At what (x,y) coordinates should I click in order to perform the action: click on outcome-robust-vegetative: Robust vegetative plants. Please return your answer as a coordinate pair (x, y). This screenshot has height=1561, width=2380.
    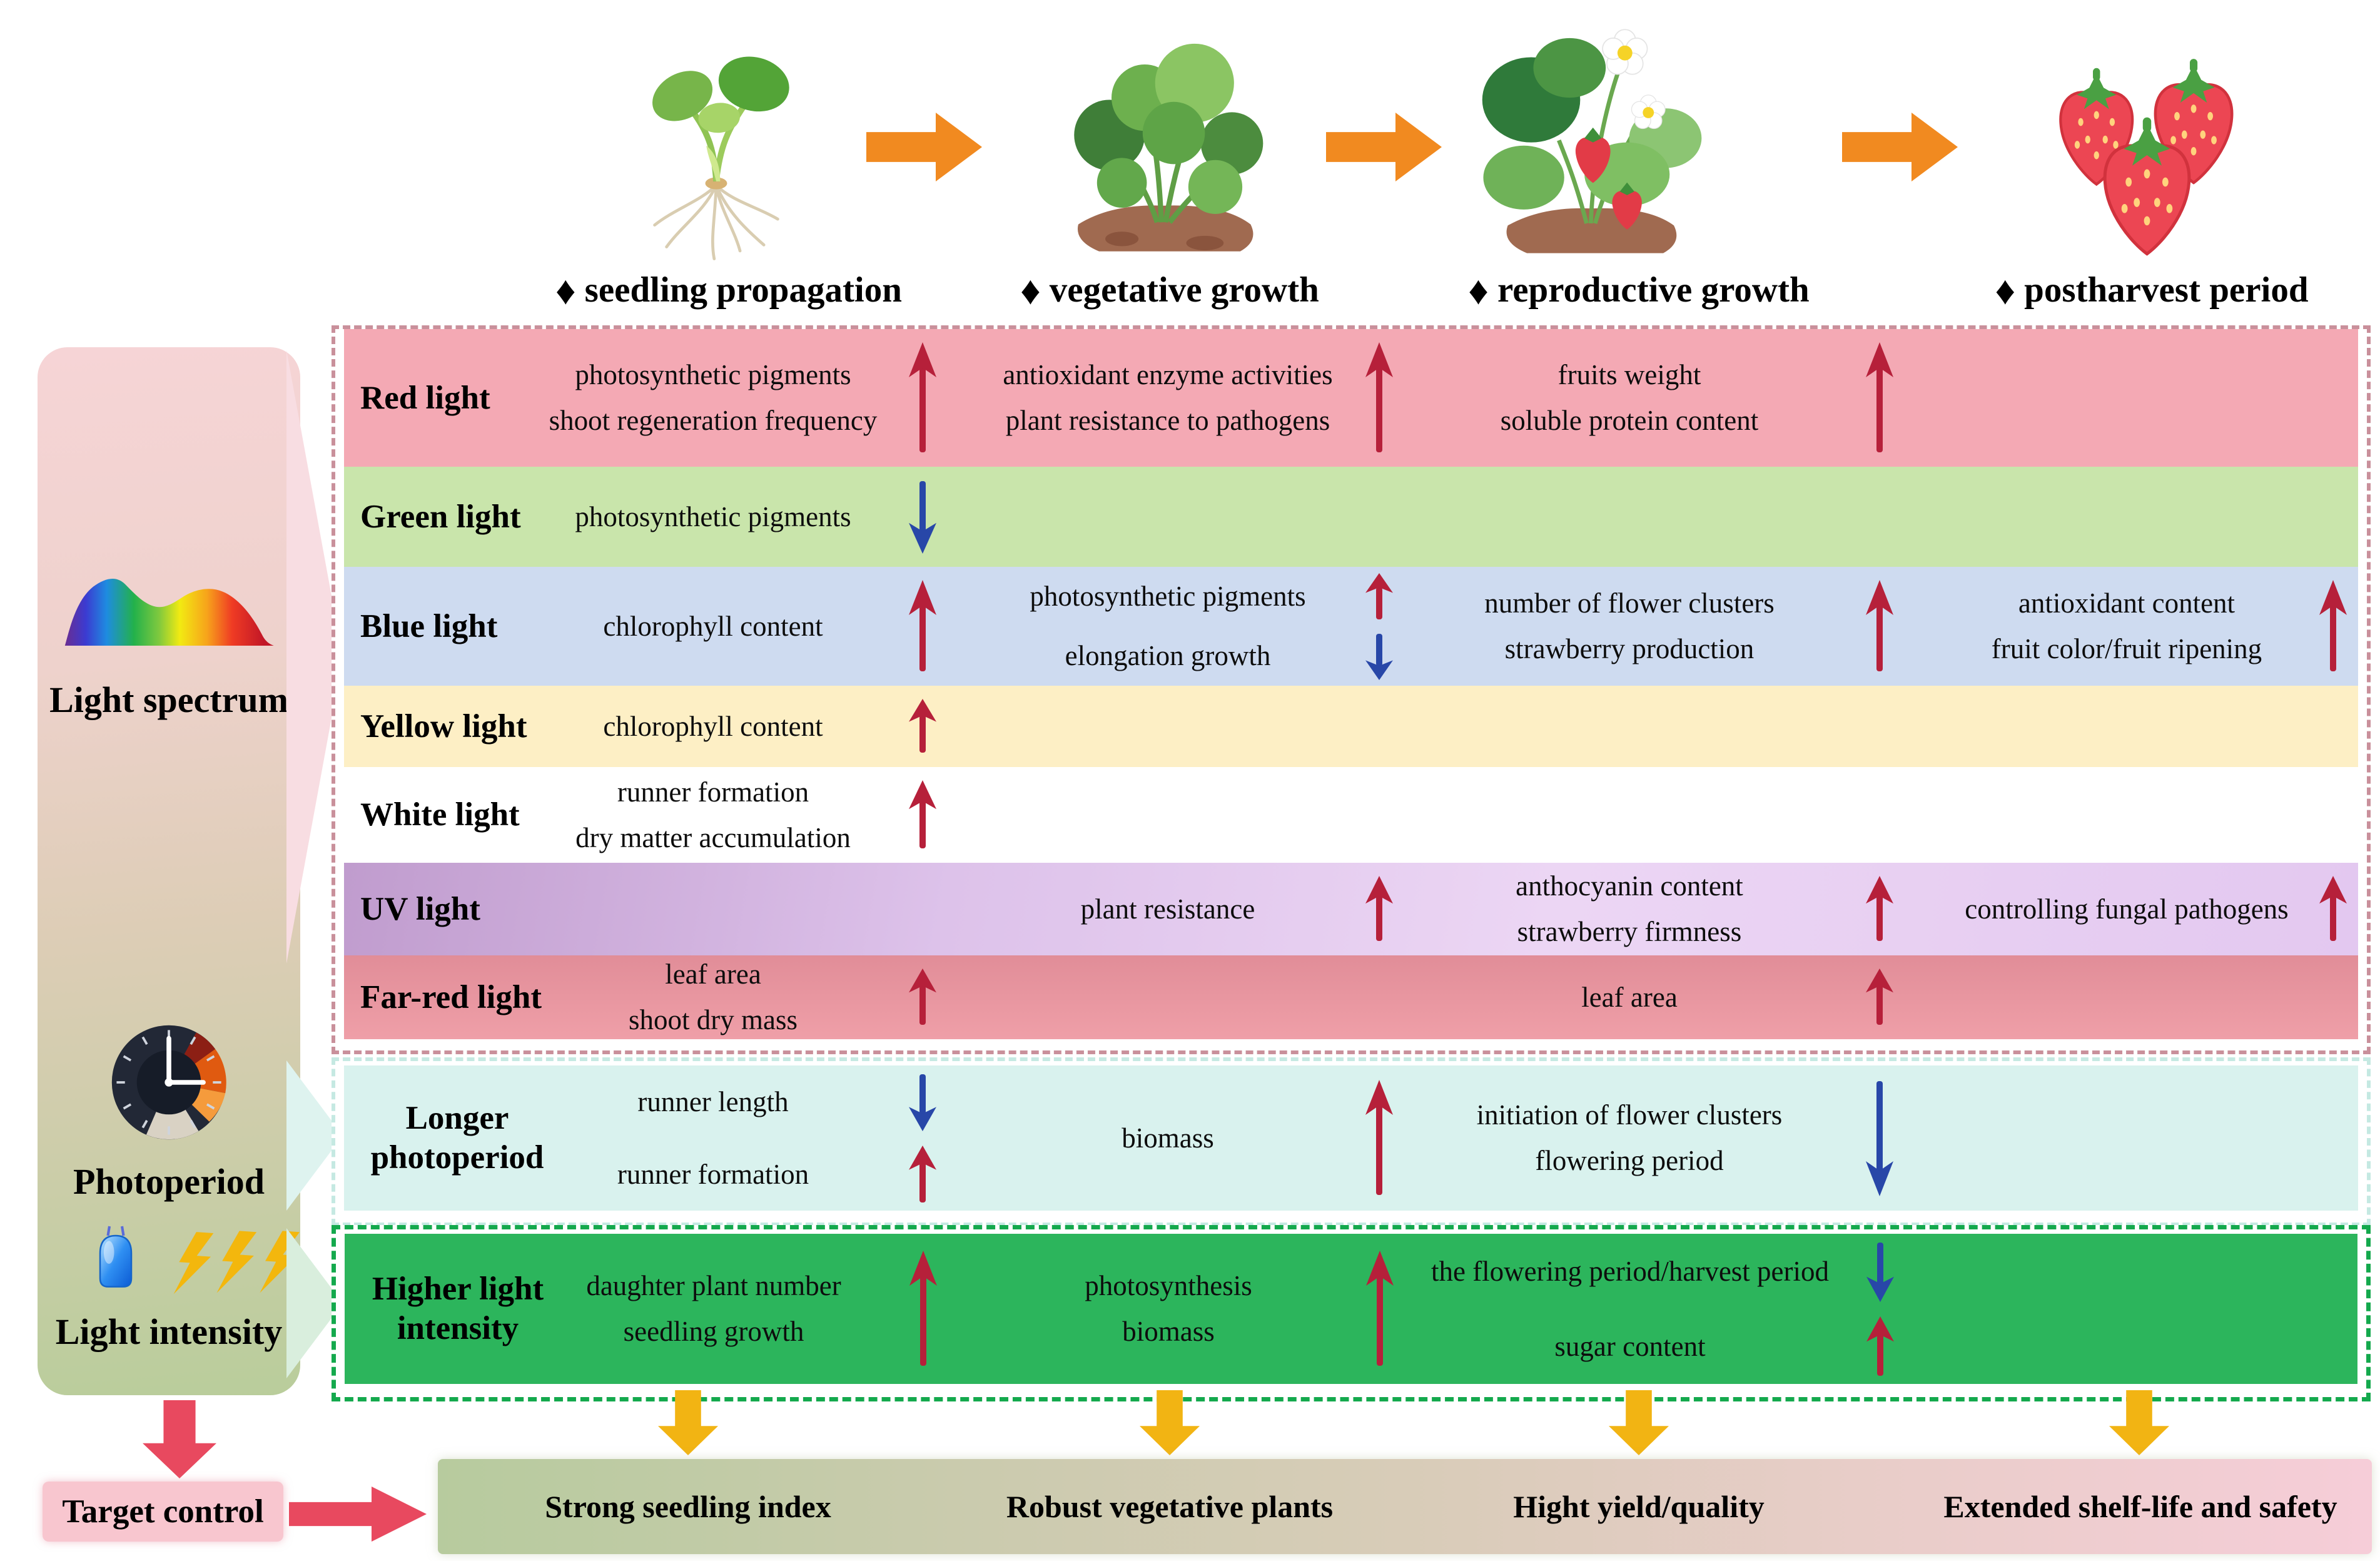
    Looking at the image, I should click on (1170, 1506).